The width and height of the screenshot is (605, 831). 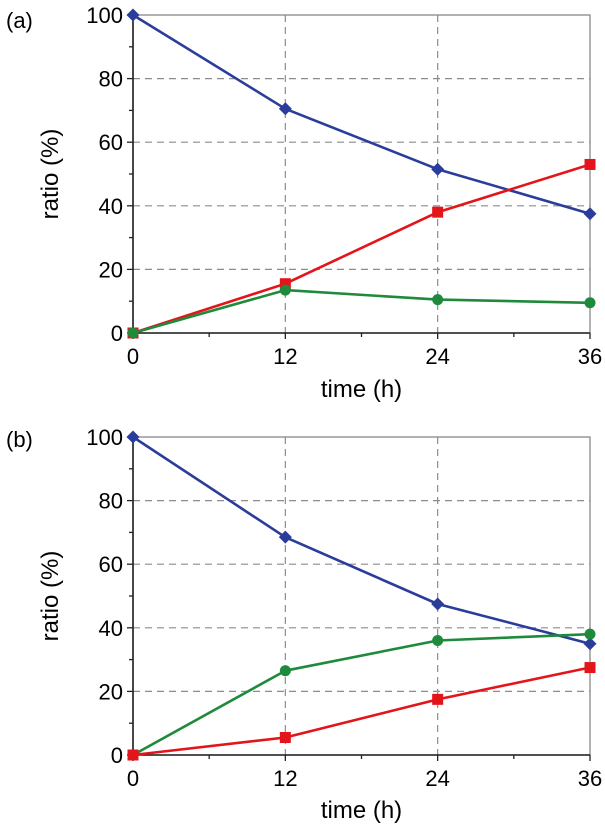 I want to click on panel-label: (a), so click(x=19, y=20).